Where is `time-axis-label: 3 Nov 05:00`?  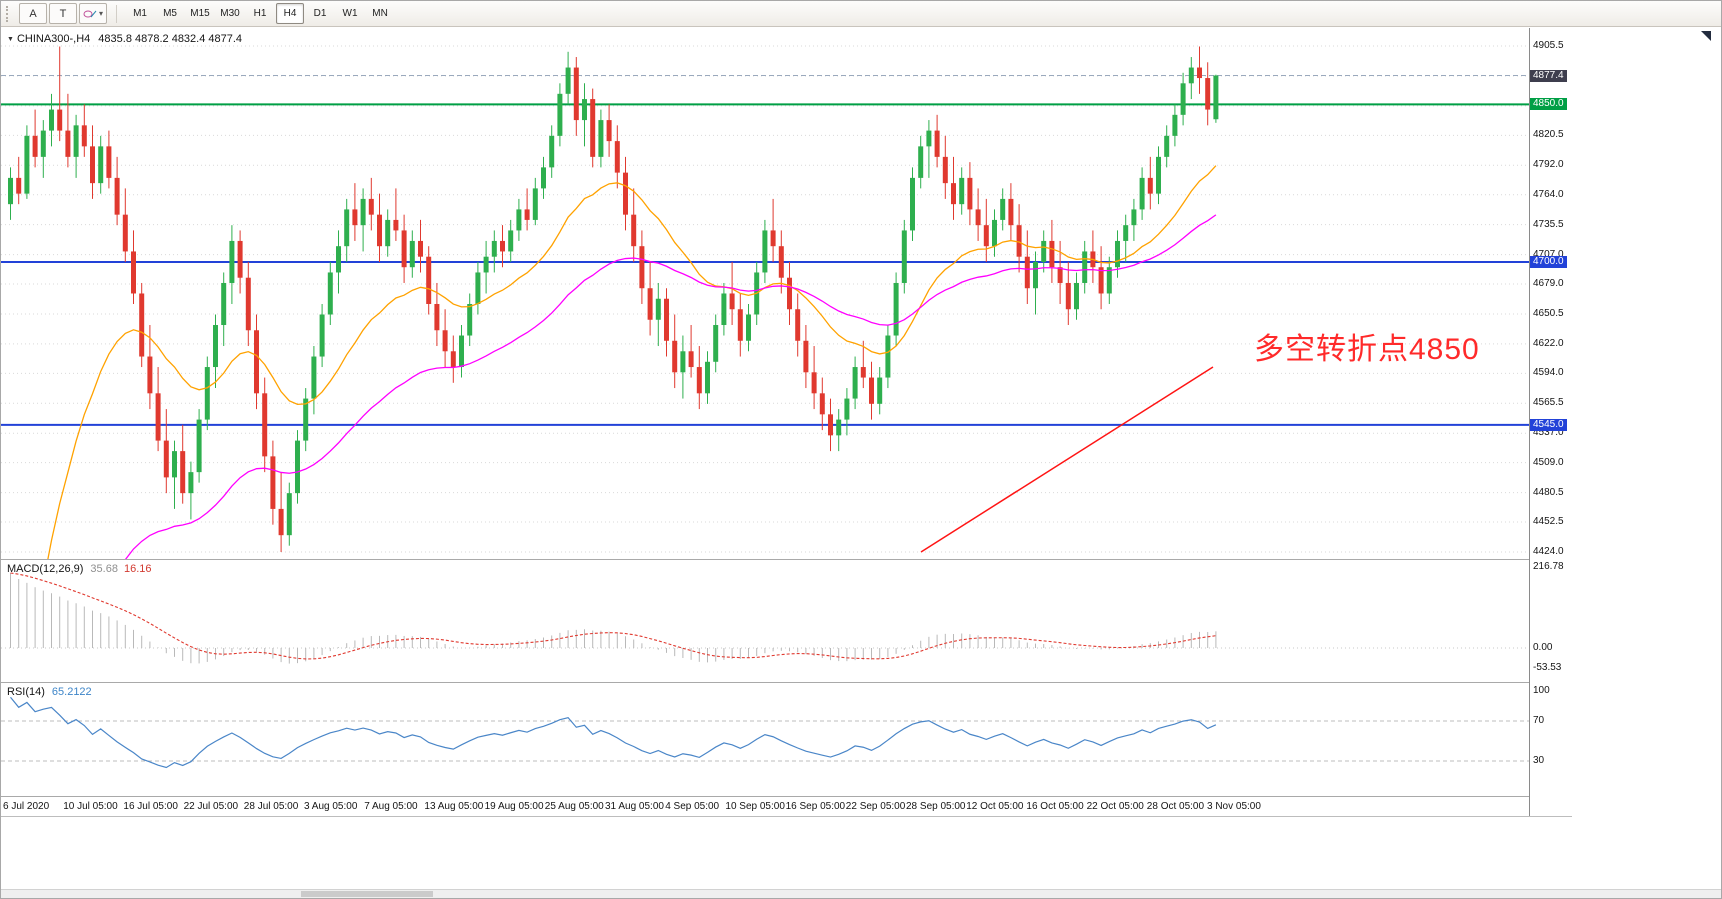 time-axis-label: 3 Nov 05:00 is located at coordinates (1234, 806).